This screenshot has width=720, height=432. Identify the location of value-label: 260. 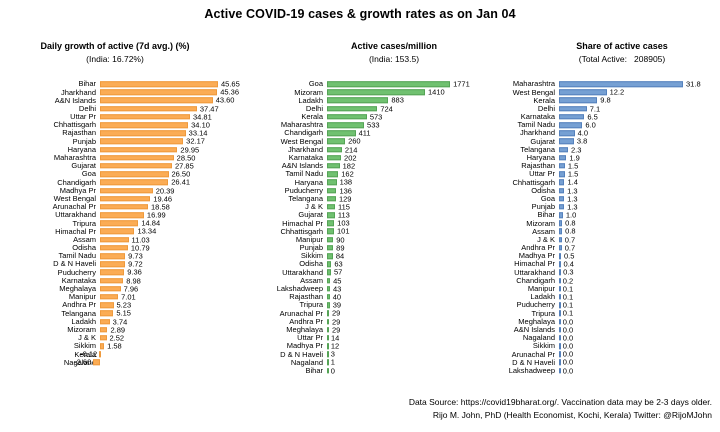
(354, 141).